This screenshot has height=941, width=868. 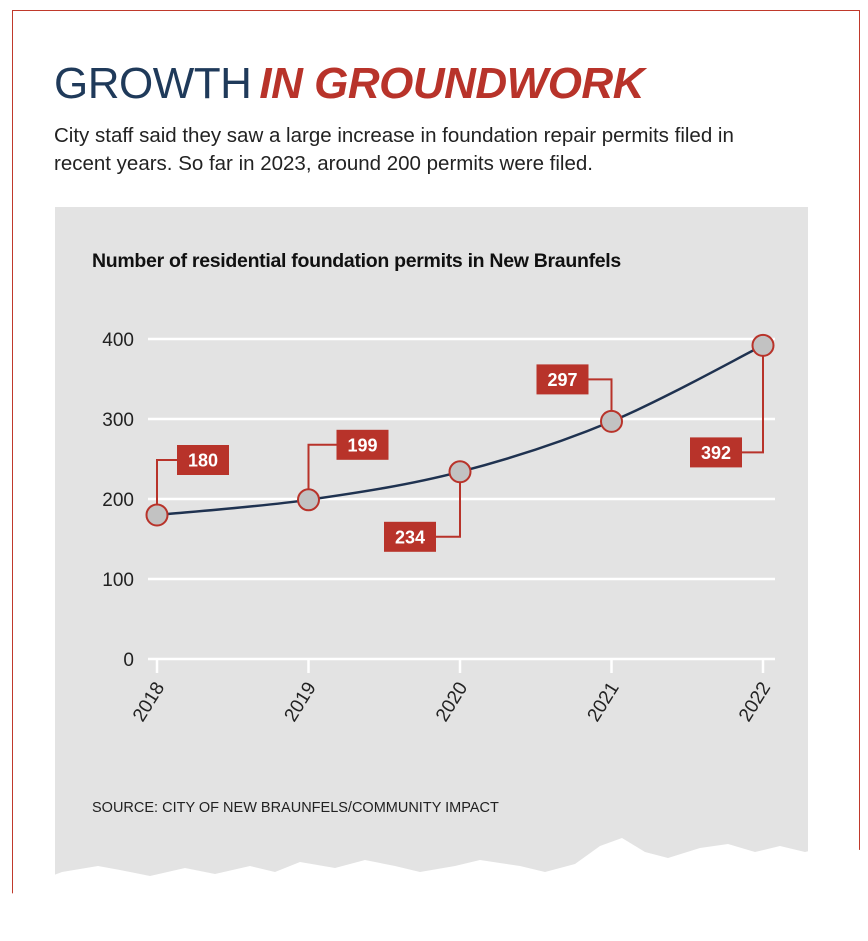 I want to click on y-tick-label: 200, so click(x=118, y=500).